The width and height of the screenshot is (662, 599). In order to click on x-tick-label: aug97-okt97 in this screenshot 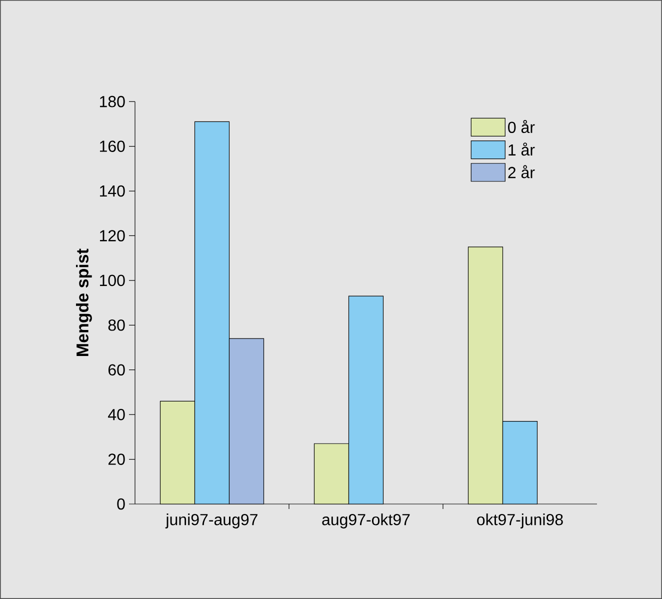, I will do `click(366, 521)`.